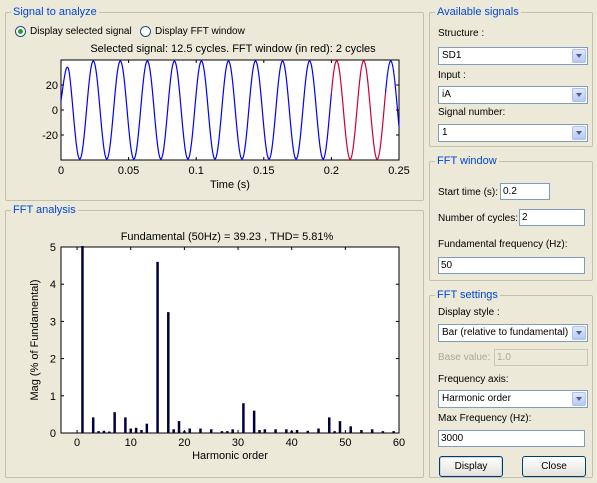  I want to click on number-of-cycles-input: 2, so click(552, 217).